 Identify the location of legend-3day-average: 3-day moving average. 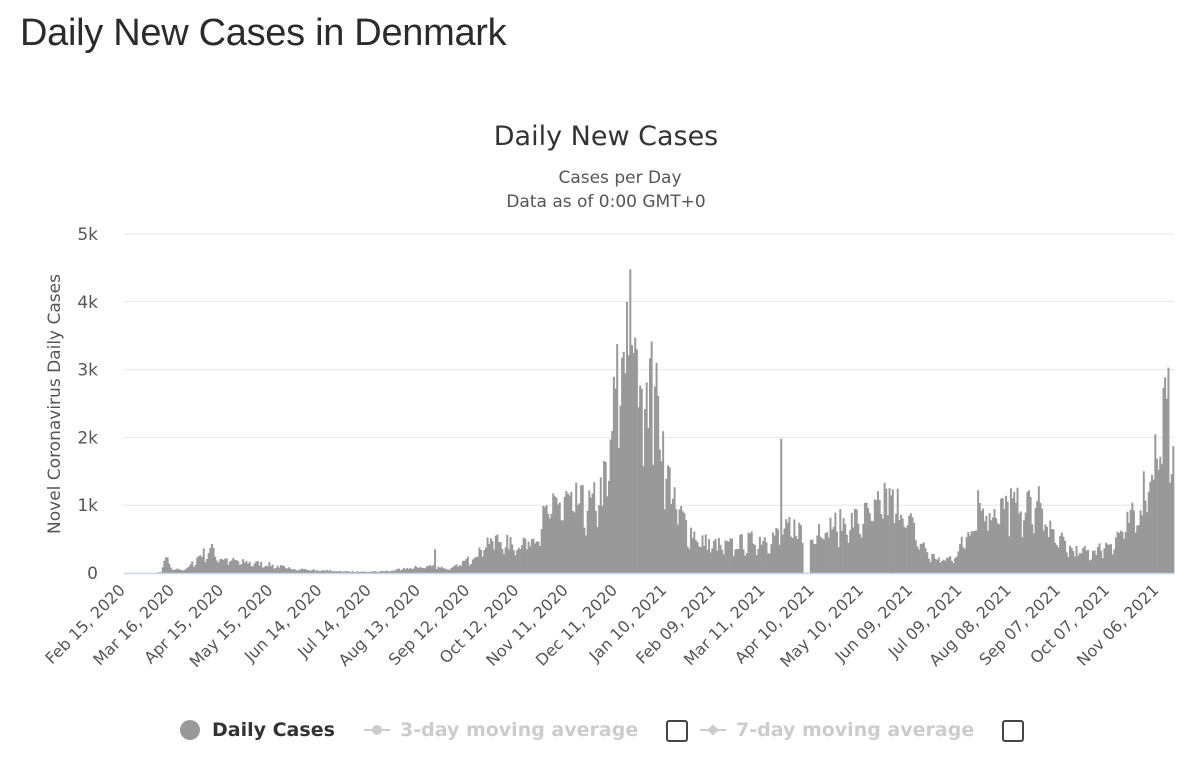
(501, 730).